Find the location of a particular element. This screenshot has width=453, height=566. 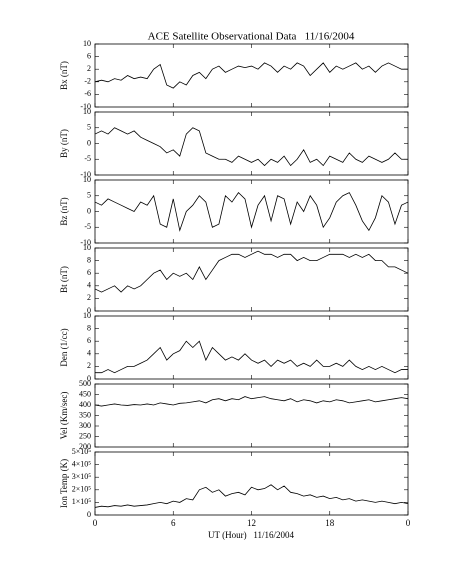

y-axis-label: Ion Temp (K) is located at coordinates (64, 483).